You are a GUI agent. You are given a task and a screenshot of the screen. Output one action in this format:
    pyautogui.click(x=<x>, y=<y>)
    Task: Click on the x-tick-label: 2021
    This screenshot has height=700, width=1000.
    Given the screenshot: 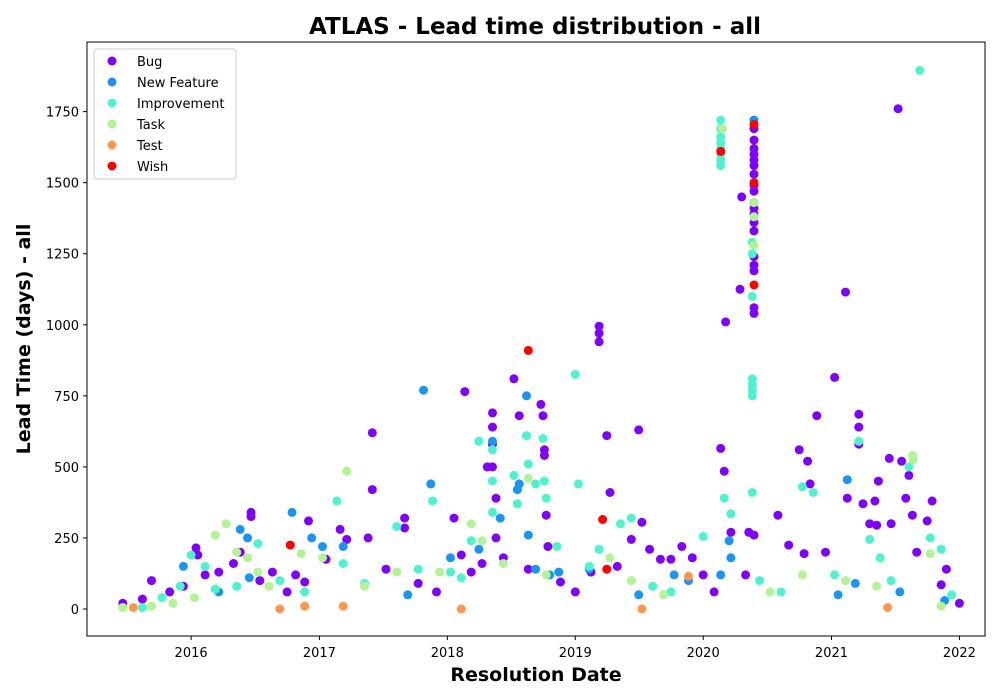 What is the action you would take?
    pyautogui.click(x=831, y=653)
    